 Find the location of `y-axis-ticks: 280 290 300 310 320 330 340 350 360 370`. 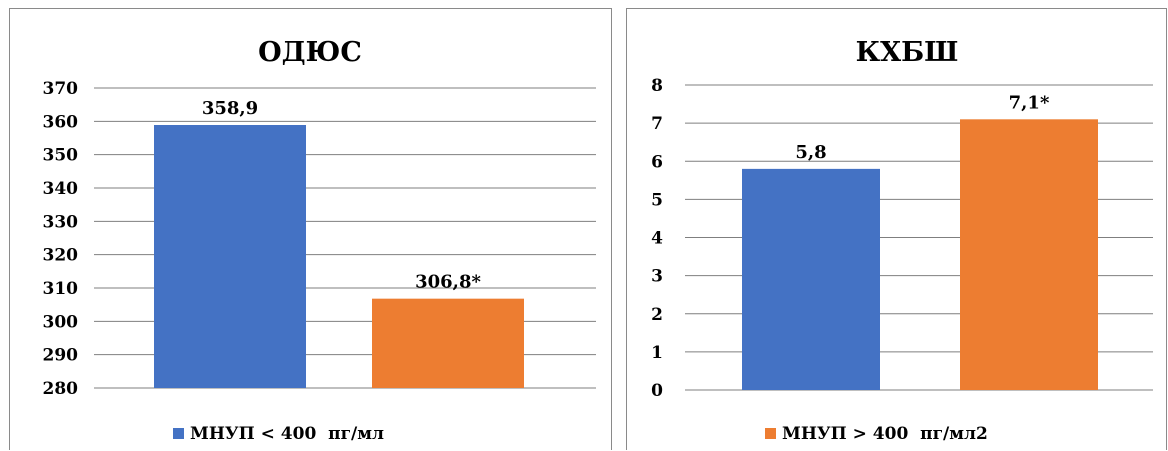

y-axis-ticks: 280 290 300 310 320 330 340 350 360 370 is located at coordinates (61, 239).